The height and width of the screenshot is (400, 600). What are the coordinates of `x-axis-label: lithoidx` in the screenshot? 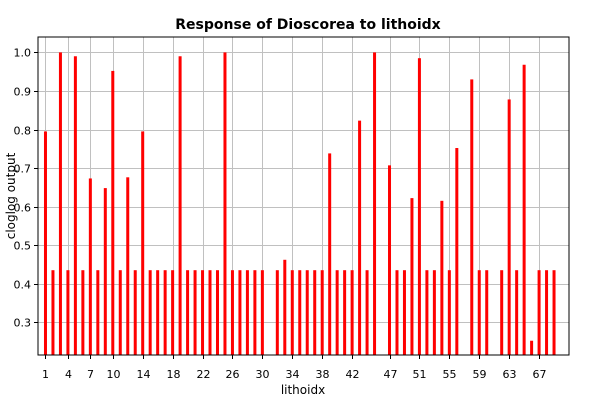 It's located at (303, 390).